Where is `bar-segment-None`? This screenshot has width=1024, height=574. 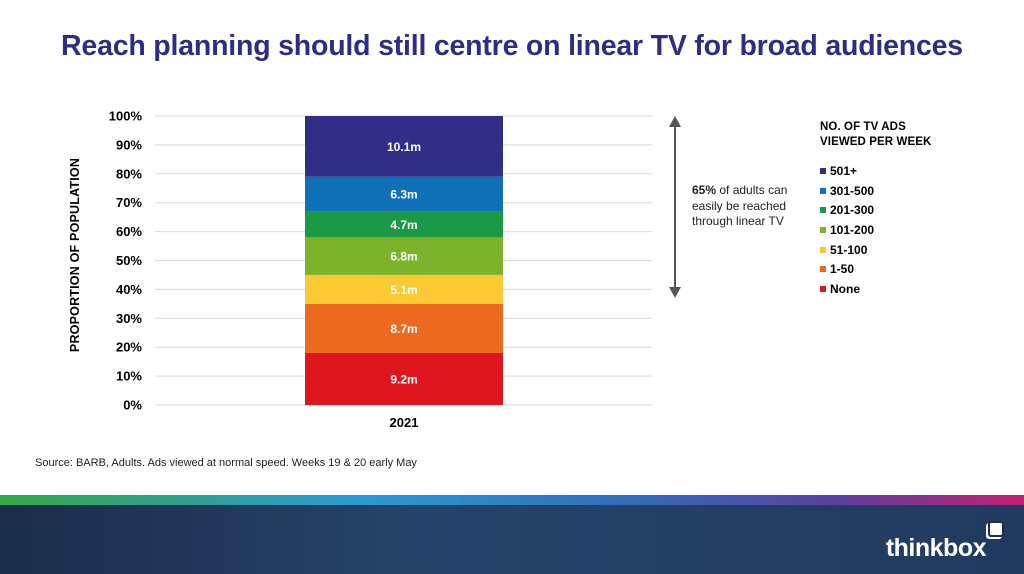 bar-segment-None is located at coordinates (404, 378).